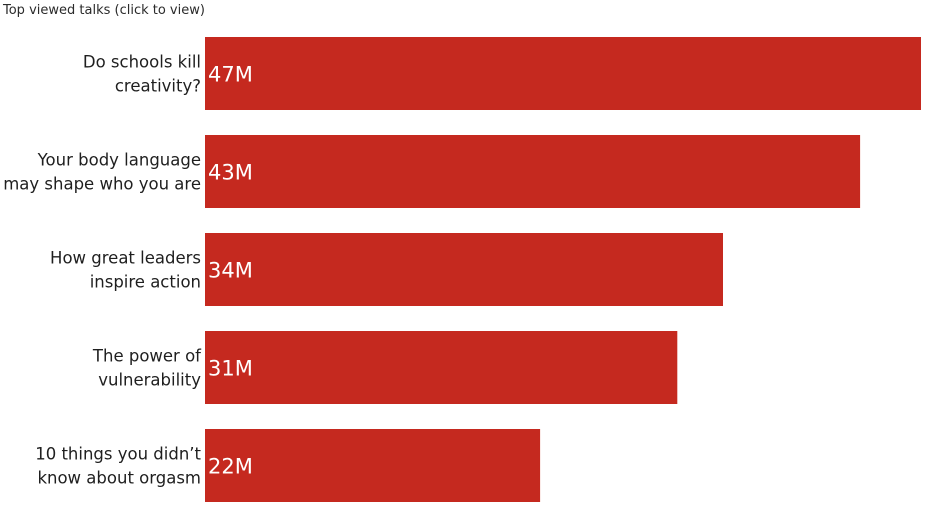  I want to click on category-label-line: 10 things you didn’t, so click(118, 454).